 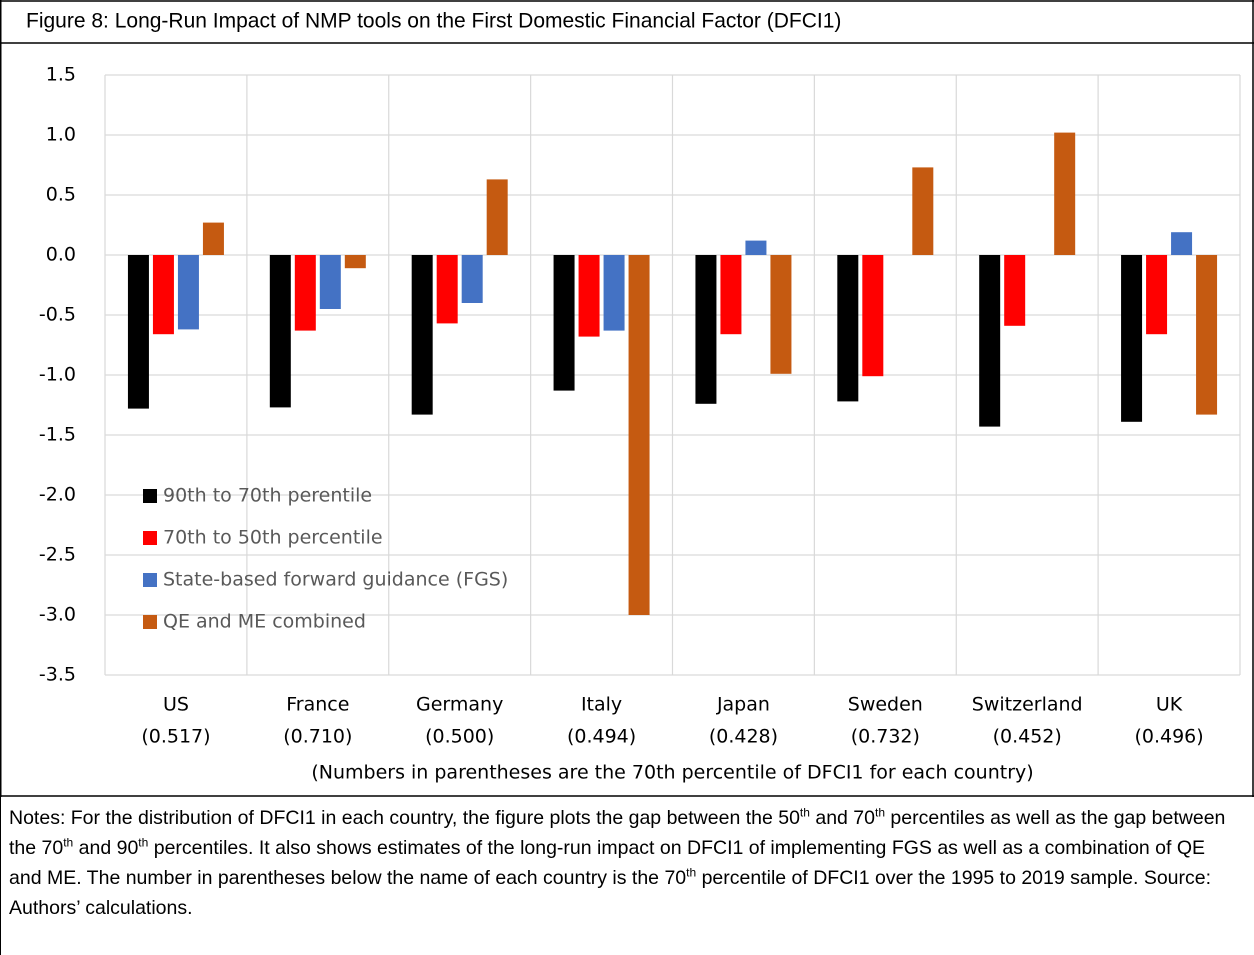 What do you see at coordinates (61, 75) in the screenshot?
I see `y-tick-label: 1.5` at bounding box center [61, 75].